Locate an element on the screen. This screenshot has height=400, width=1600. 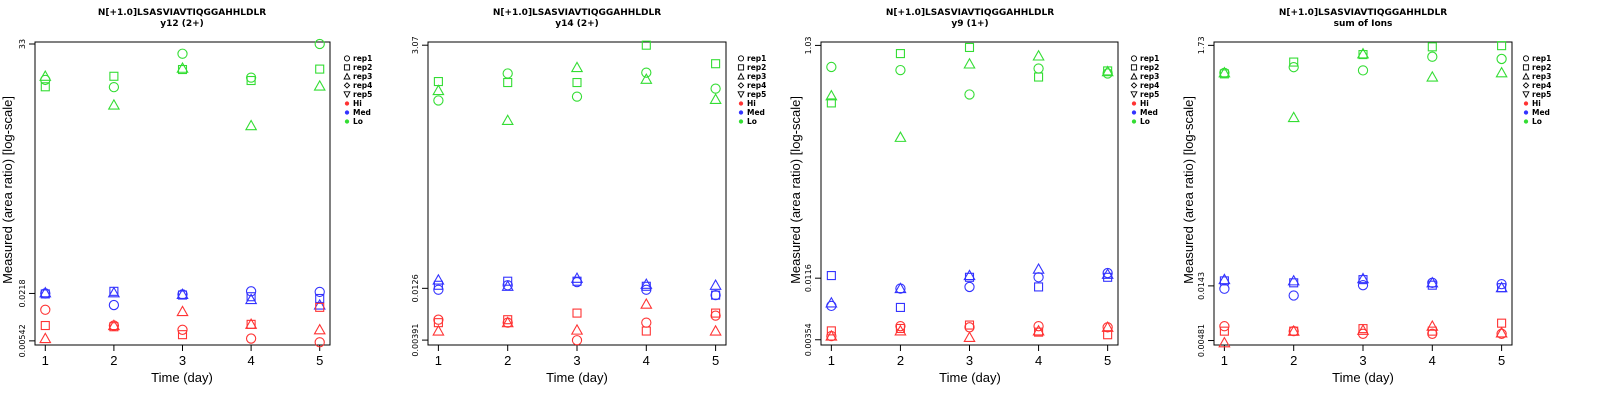
x-tick-label: 1 is located at coordinates (45, 360).